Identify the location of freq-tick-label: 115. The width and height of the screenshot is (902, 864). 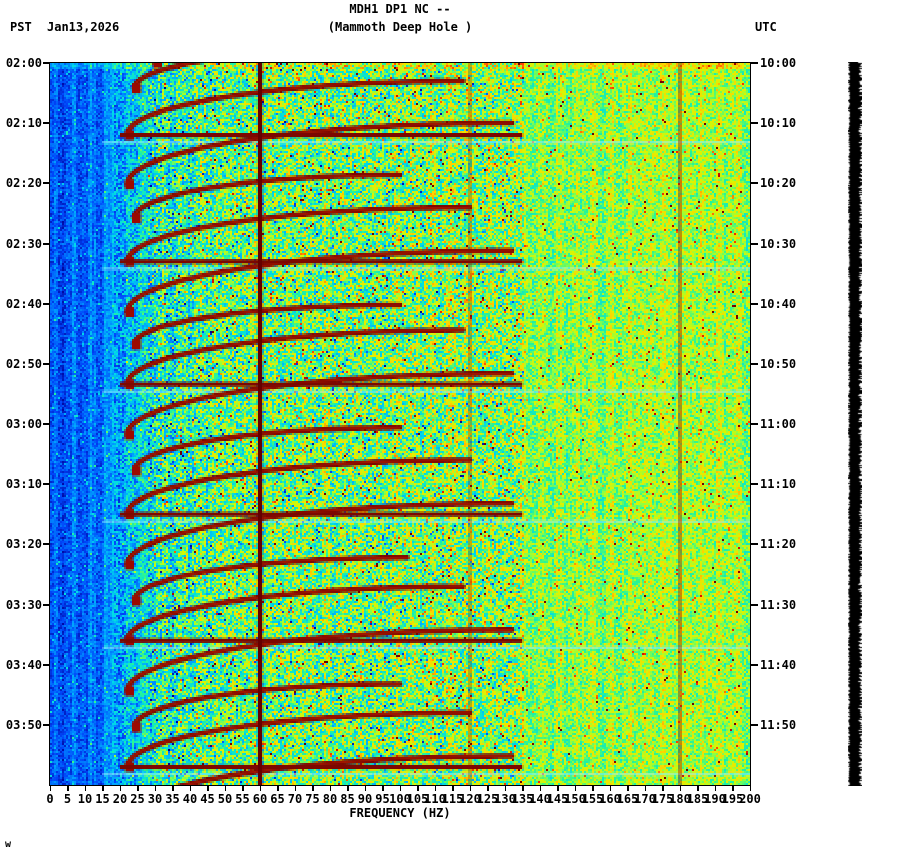
(452, 799).